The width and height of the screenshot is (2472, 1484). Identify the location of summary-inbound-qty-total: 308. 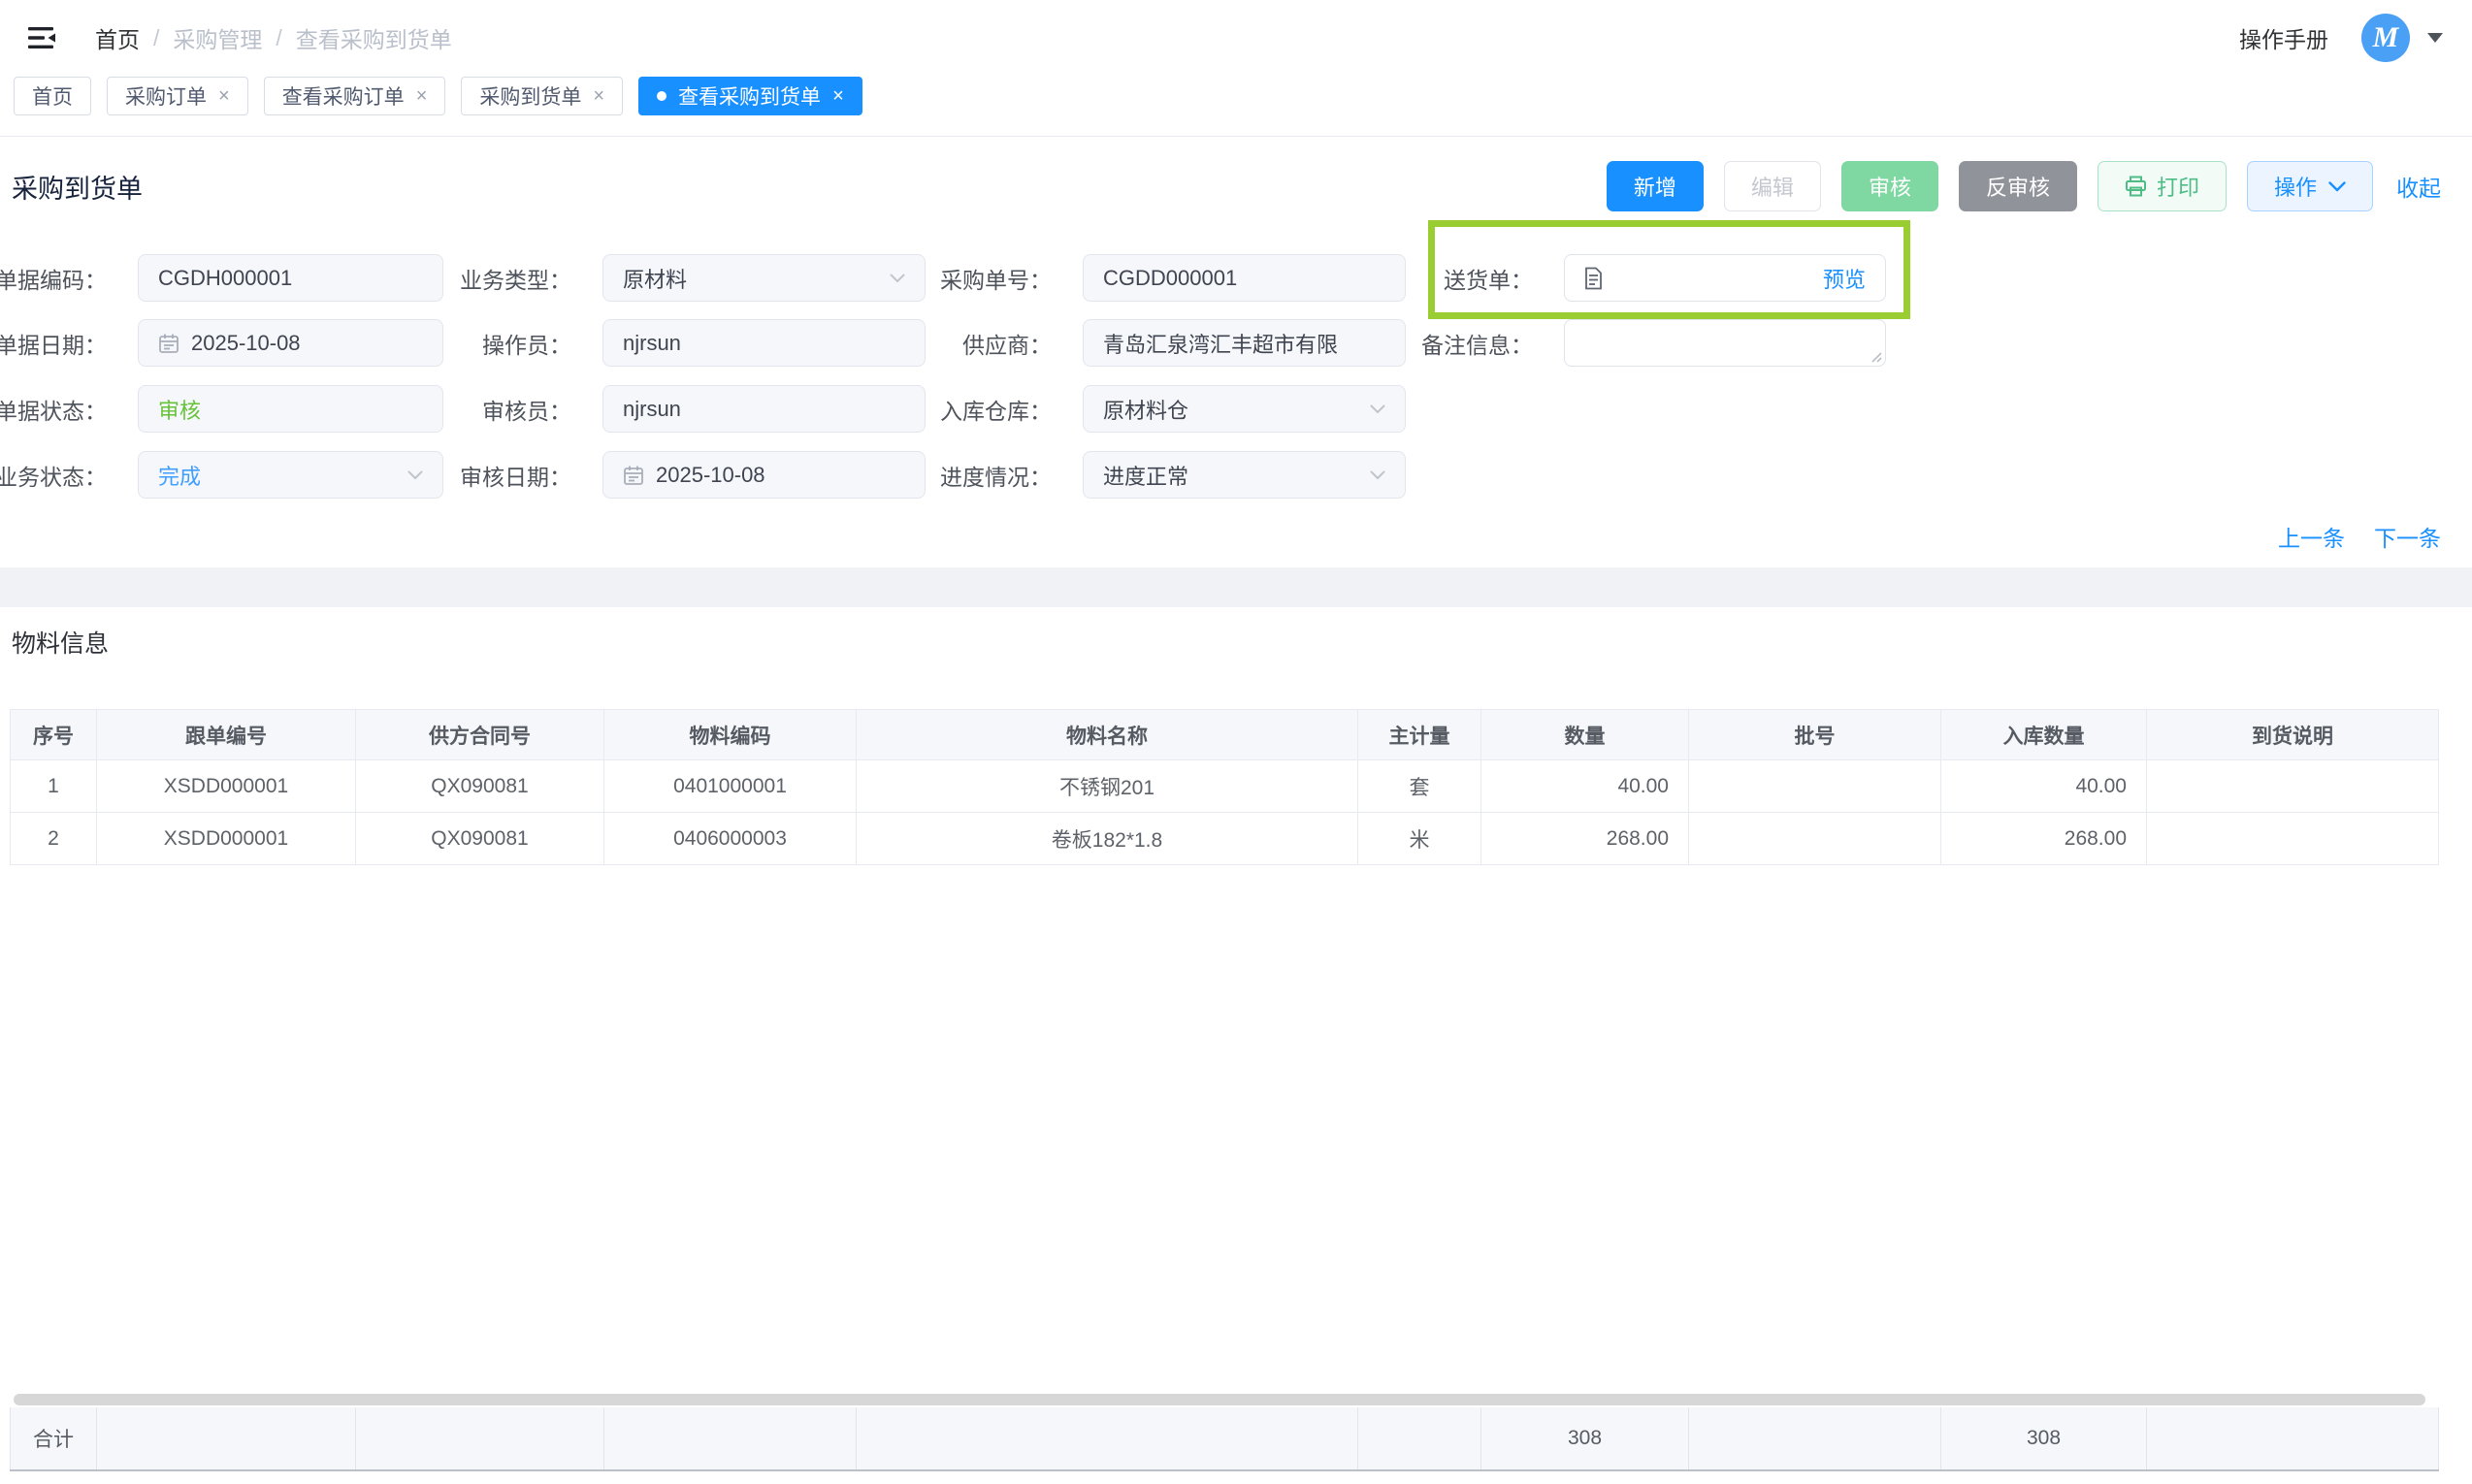
(2044, 1438).